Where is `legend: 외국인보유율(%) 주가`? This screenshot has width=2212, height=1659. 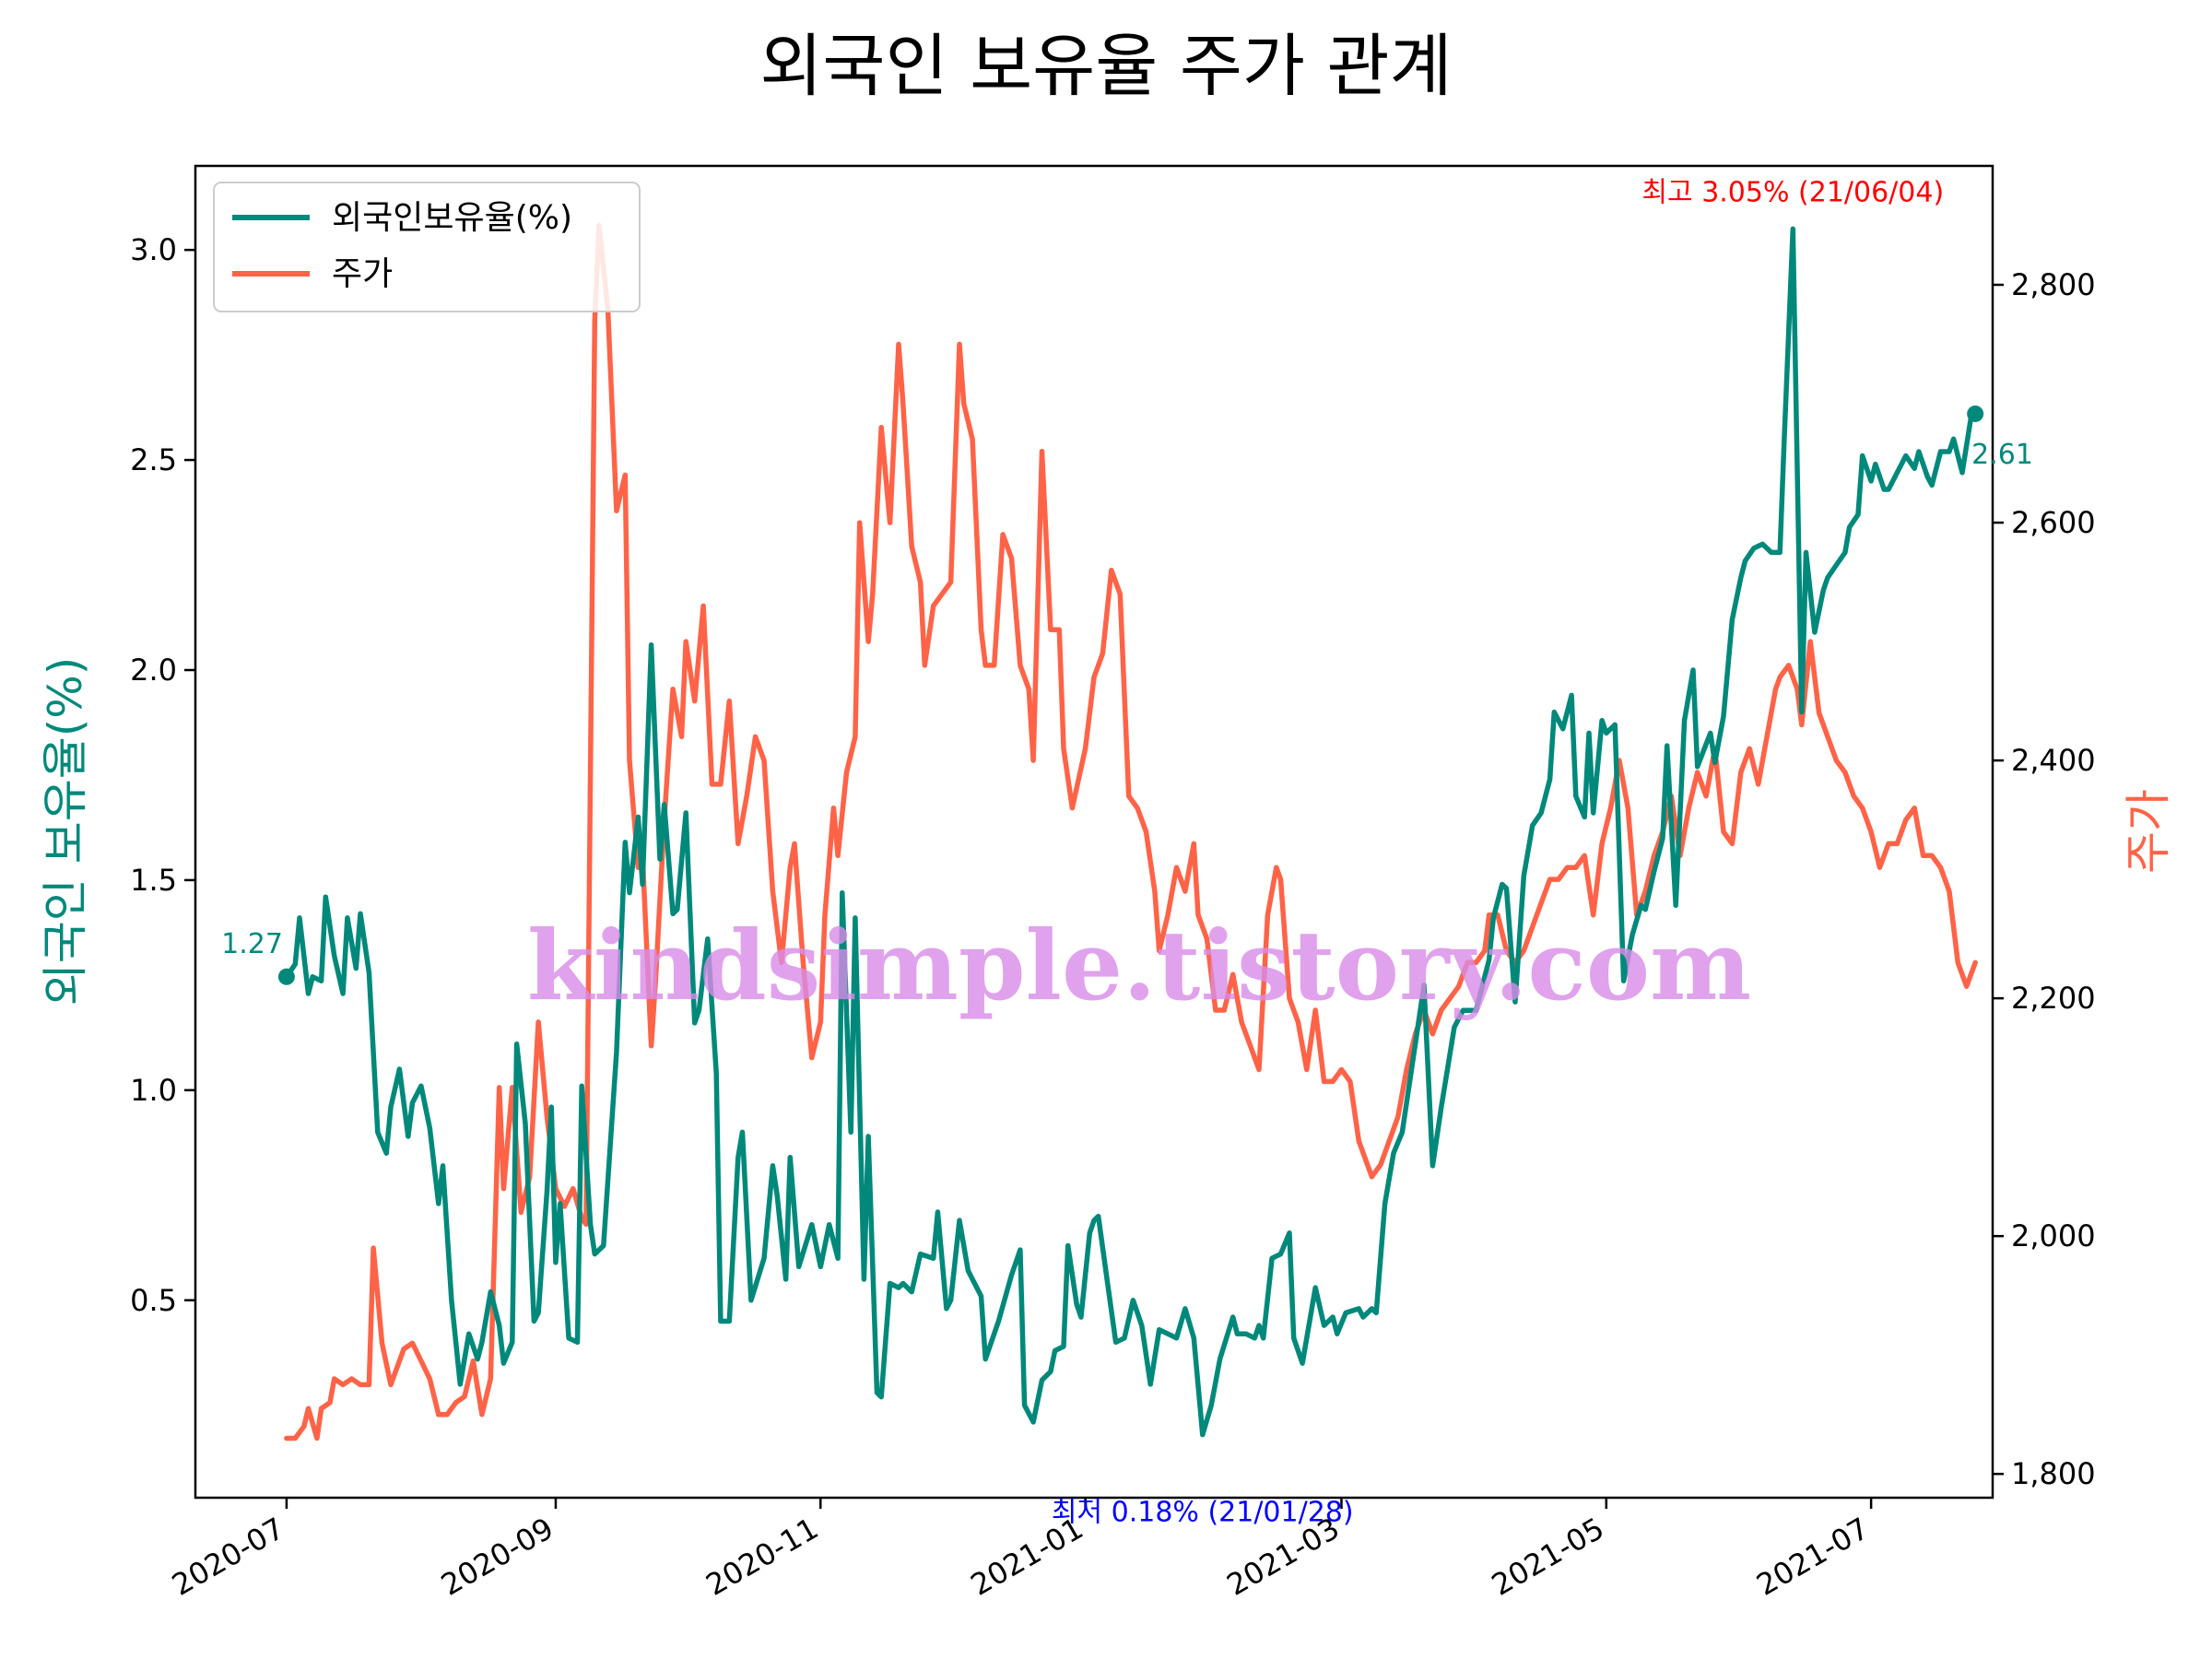 legend: 외국인보유율(%) 주가 is located at coordinates (427, 247).